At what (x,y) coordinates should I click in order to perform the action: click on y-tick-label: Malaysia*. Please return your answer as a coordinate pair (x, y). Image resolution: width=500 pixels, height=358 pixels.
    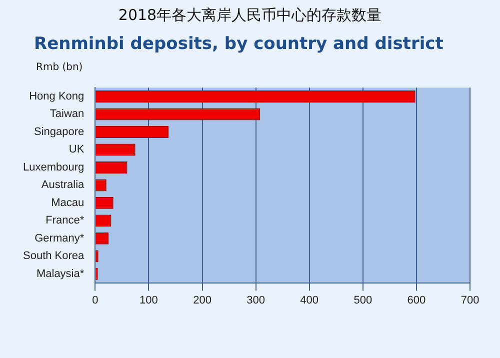
    Looking at the image, I should click on (60, 274).